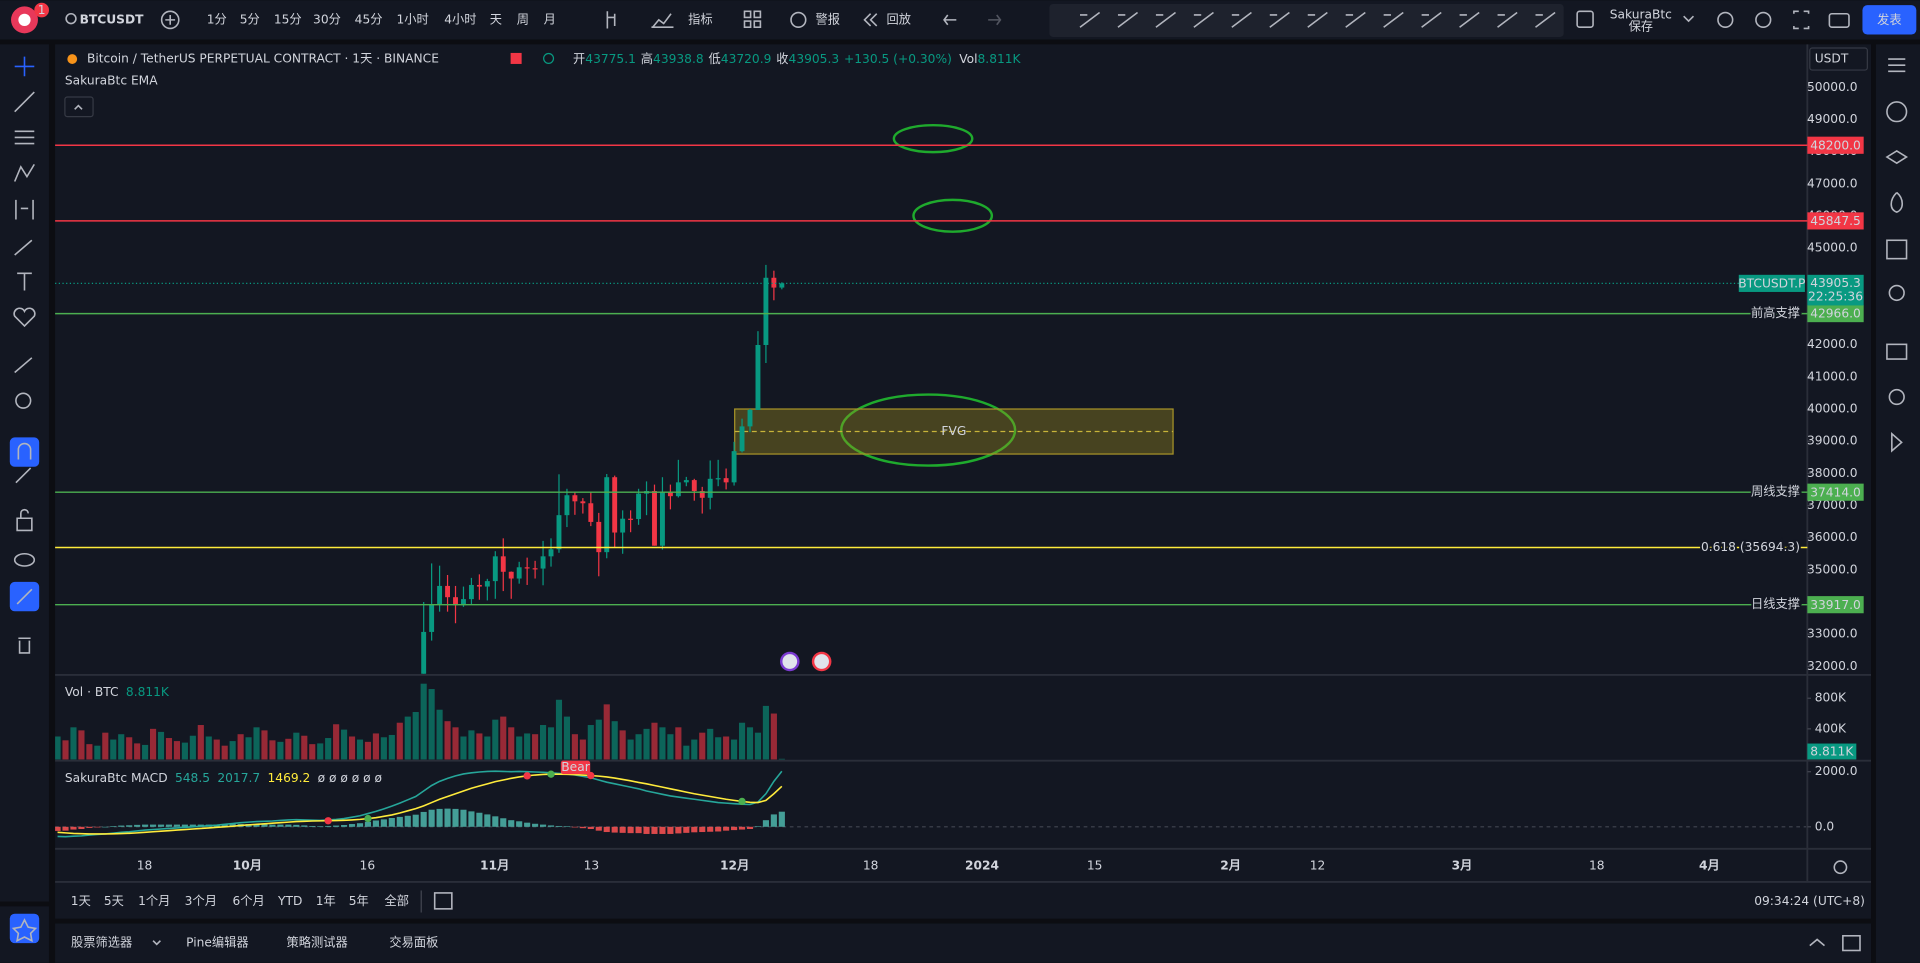 This screenshot has width=1920, height=963. Describe the element at coordinates (112, 19) in the screenshot. I see `symbol: BTCUSDT` at that location.